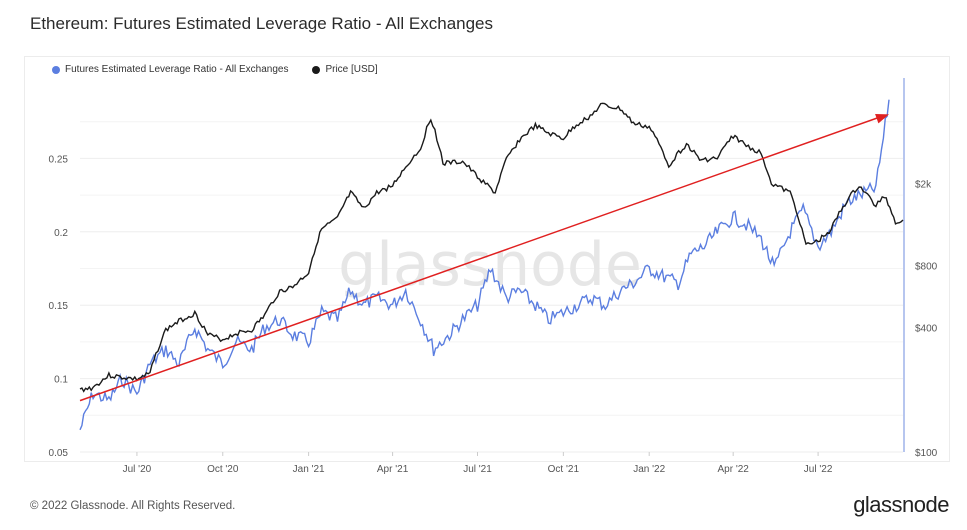 The height and width of the screenshot is (530, 967). What do you see at coordinates (223, 469) in the screenshot?
I see `x-tick-label: Oct '20` at bounding box center [223, 469].